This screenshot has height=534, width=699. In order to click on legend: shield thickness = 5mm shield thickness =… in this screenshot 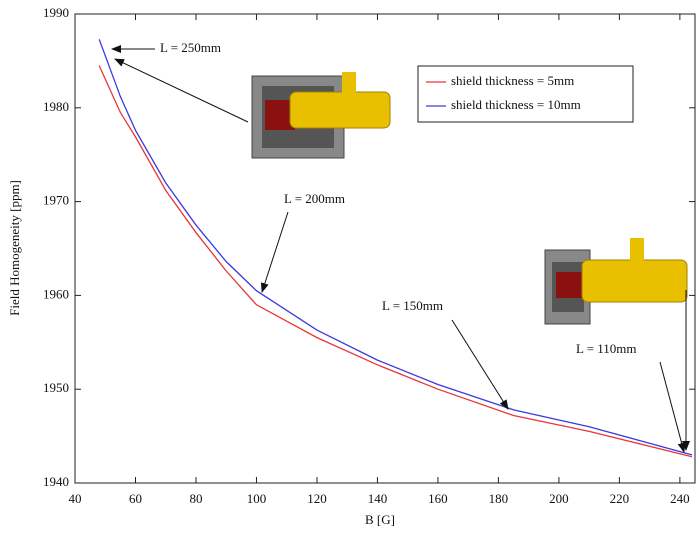, I will do `click(525, 94)`.